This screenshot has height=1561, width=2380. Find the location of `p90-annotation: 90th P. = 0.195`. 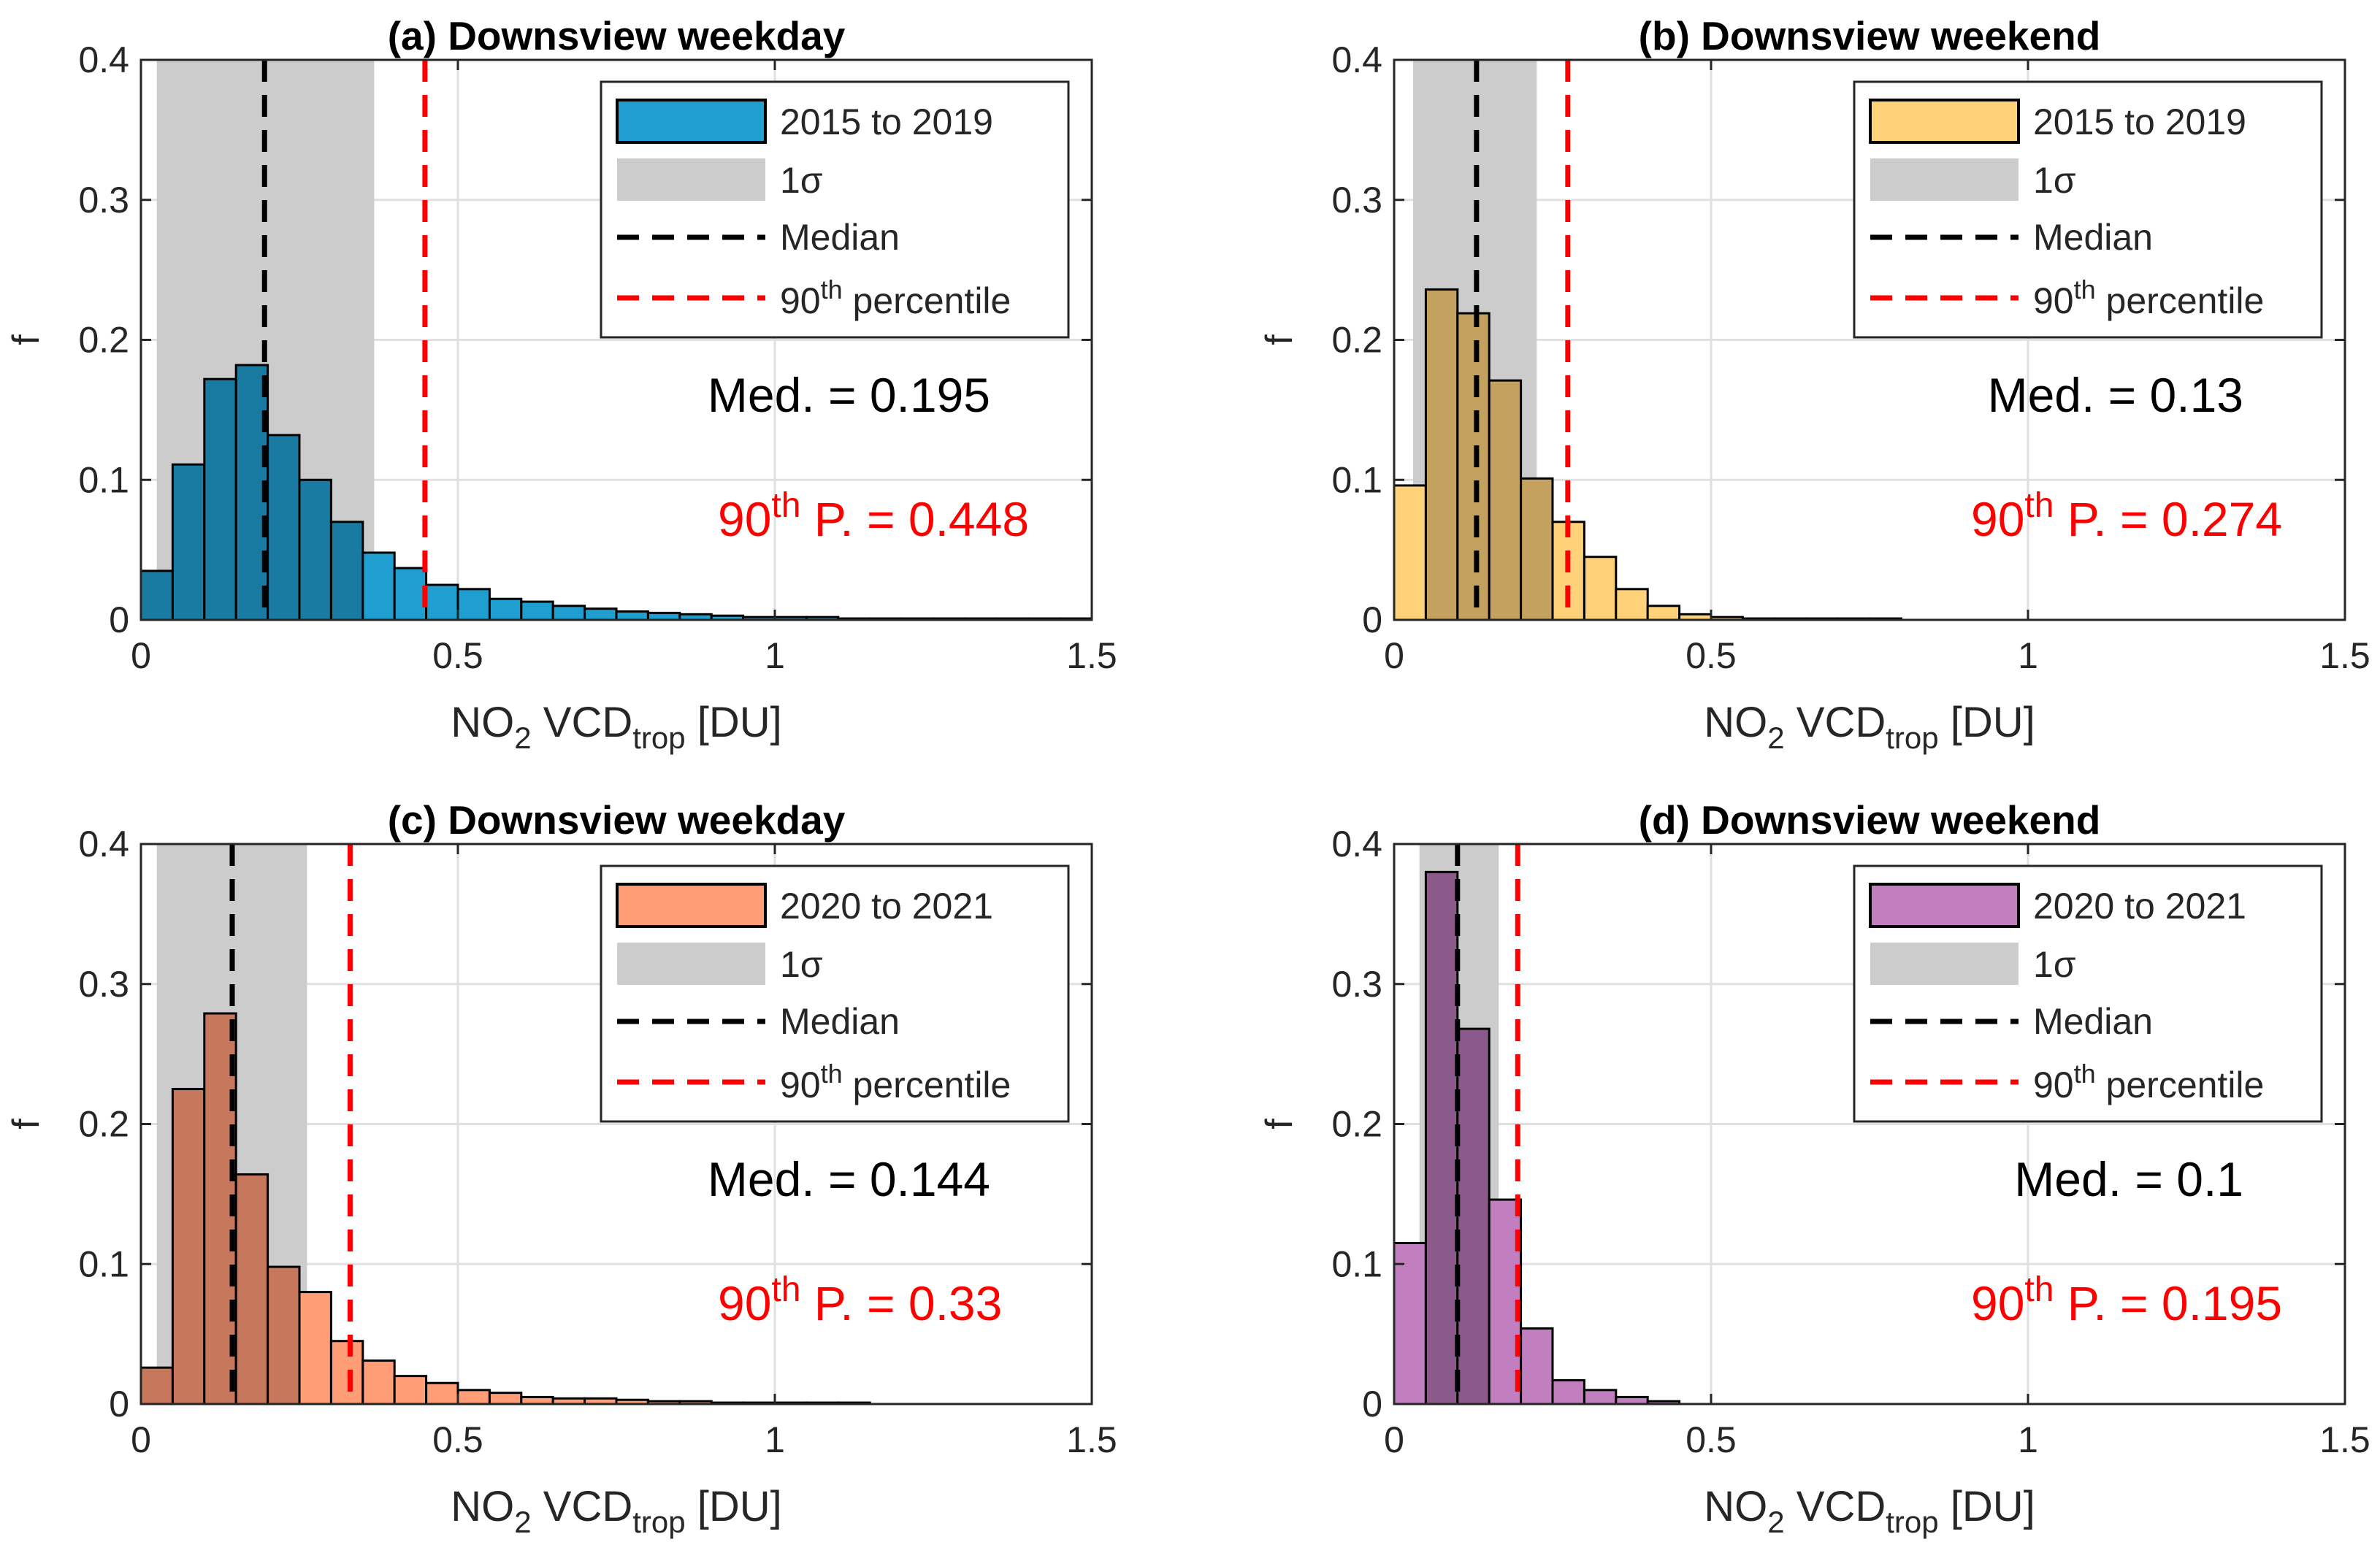

p90-annotation: 90th P. = 0.195 is located at coordinates (2126, 1300).